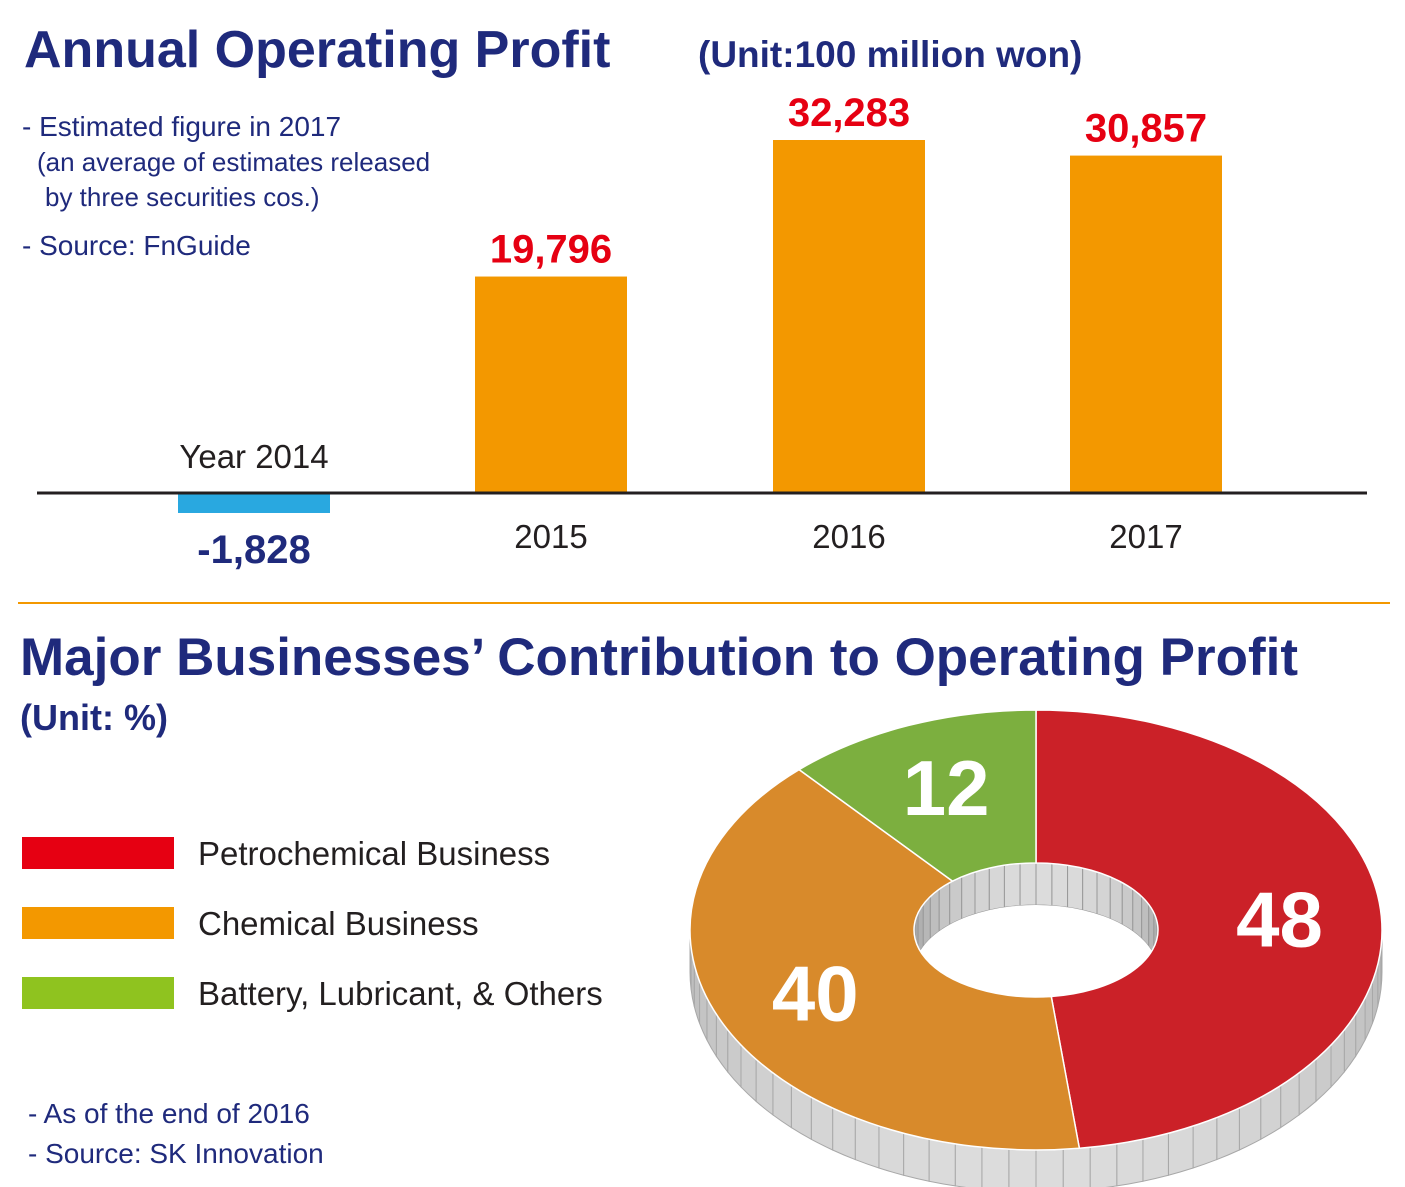 The image size is (1405, 1187). What do you see at coordinates (1279, 919) in the screenshot?
I see `donut-value-label-0: 48` at bounding box center [1279, 919].